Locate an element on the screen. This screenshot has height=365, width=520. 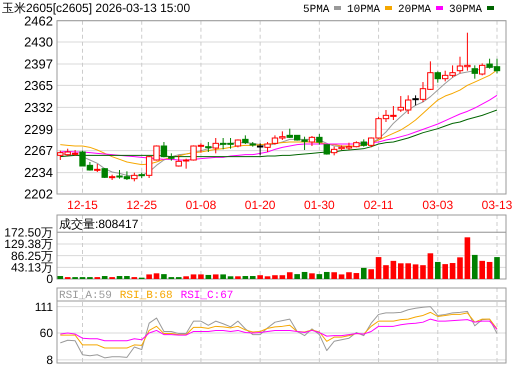
y-tick-label: 172.50万 is located at coordinates (28, 233).